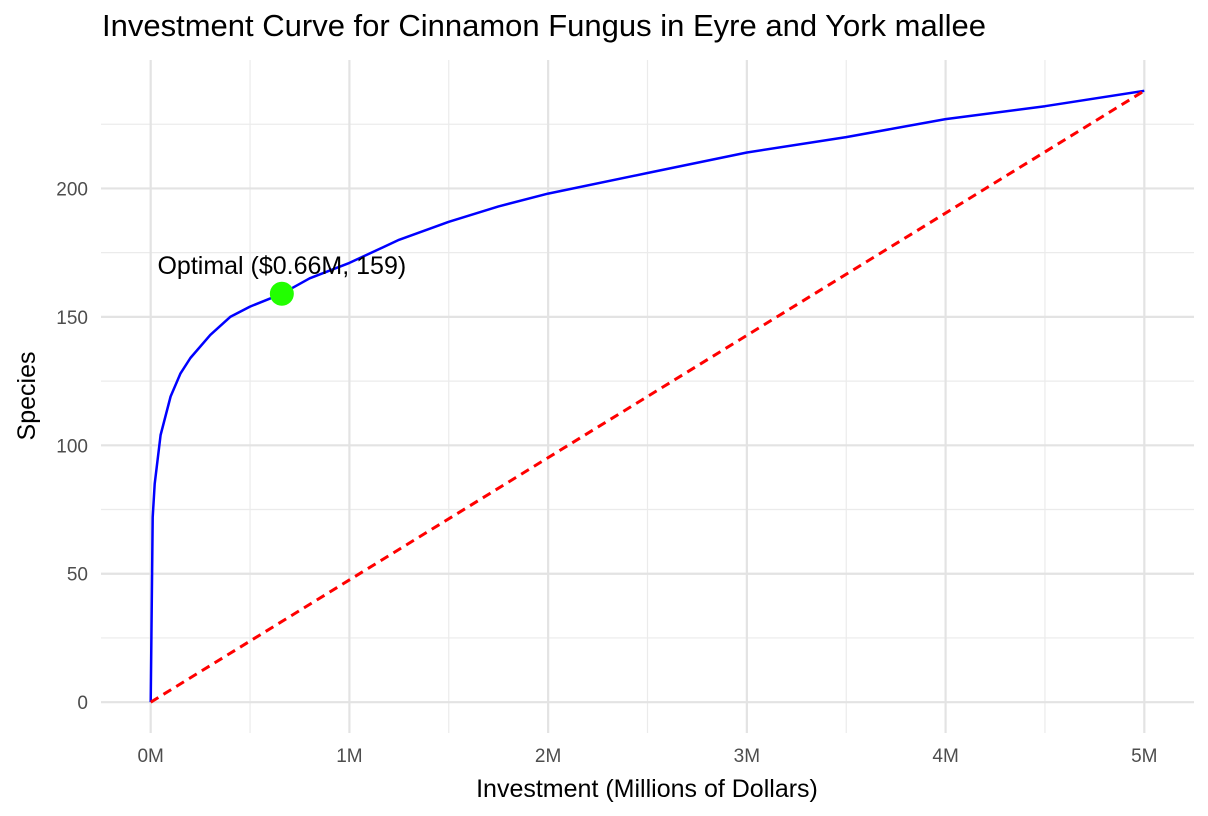 This screenshot has height=816, width=1208. What do you see at coordinates (72, 318) in the screenshot?
I see `y-tick-label: 150` at bounding box center [72, 318].